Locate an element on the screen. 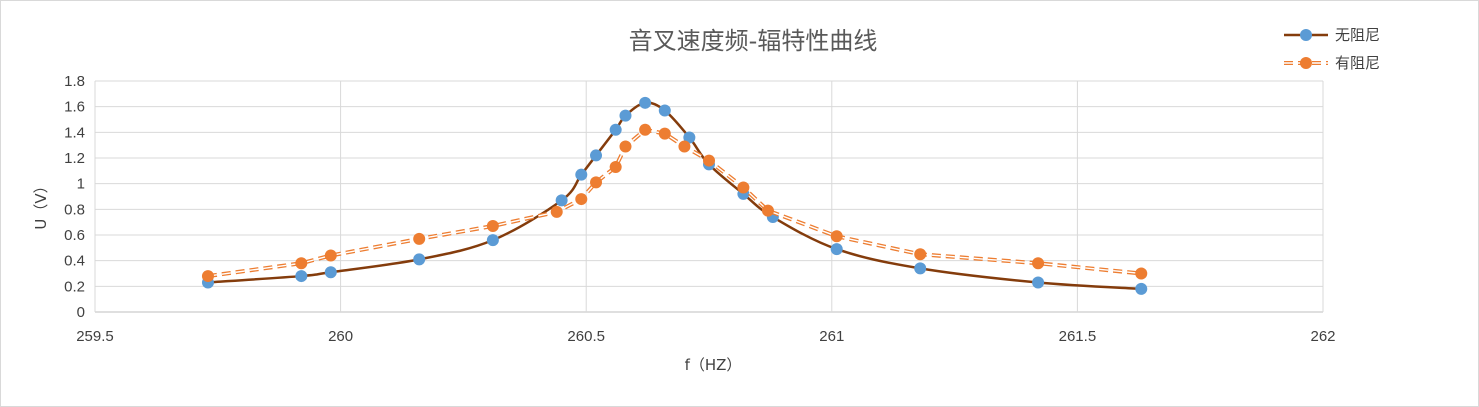  y-tick-label: 0.6 is located at coordinates (74, 235).